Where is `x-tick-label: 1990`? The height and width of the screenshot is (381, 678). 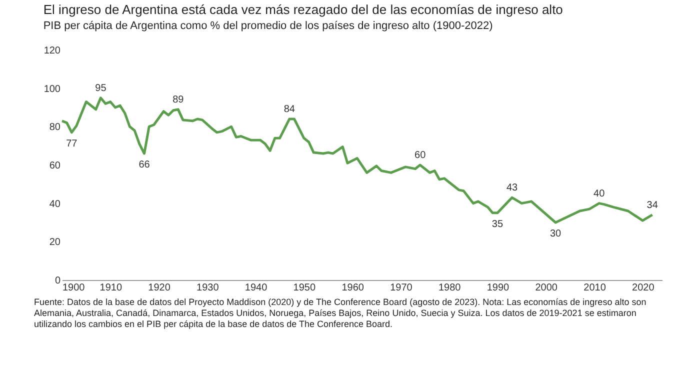 x-tick-label: 1990 is located at coordinates (498, 288).